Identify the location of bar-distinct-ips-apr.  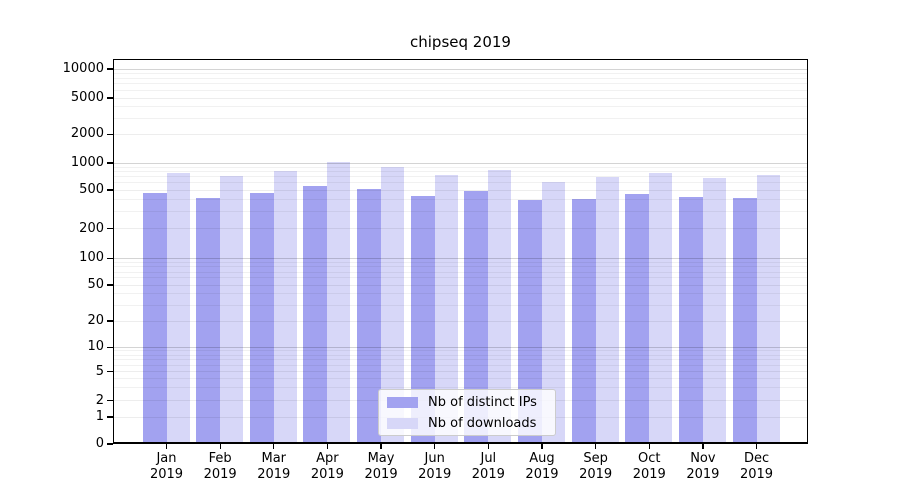
(315, 314).